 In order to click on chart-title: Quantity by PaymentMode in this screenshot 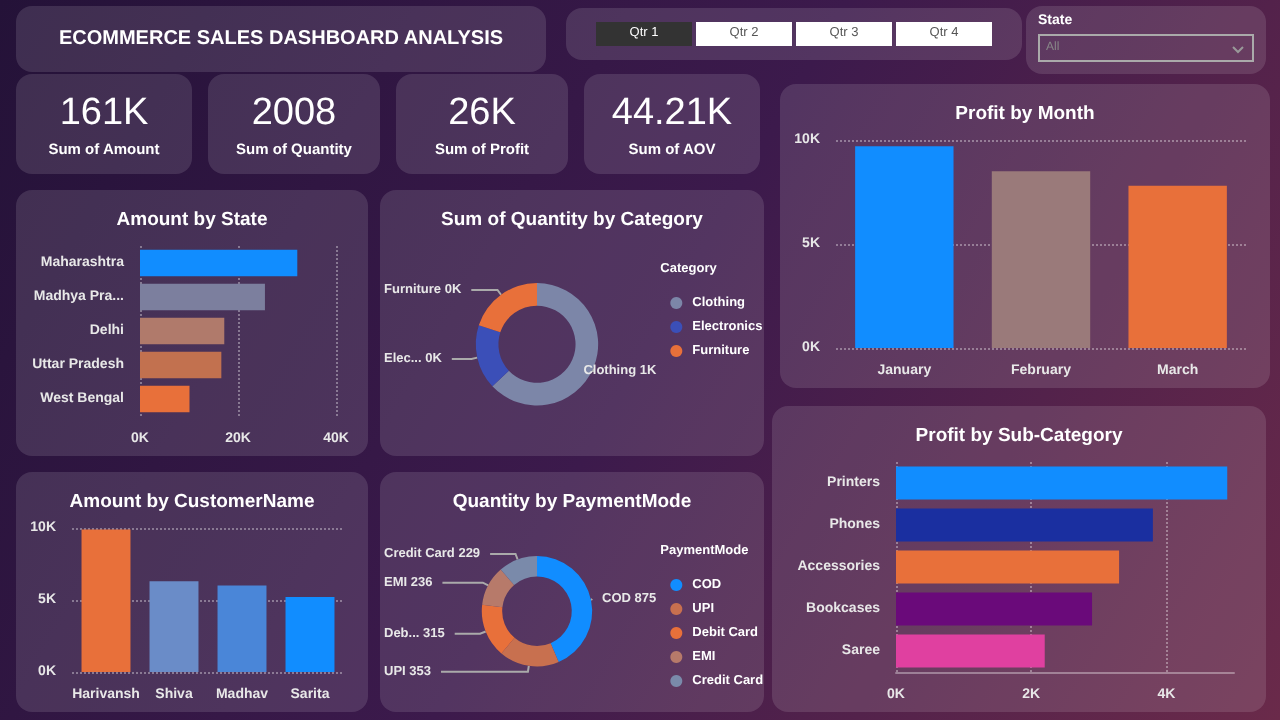, I will do `click(572, 502)`.